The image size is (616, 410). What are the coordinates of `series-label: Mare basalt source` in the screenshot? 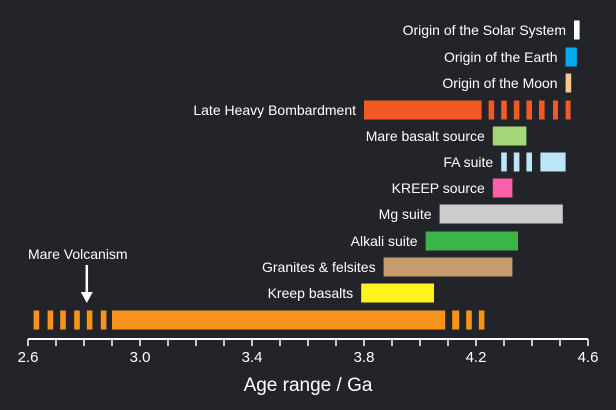 It's located at (425, 136).